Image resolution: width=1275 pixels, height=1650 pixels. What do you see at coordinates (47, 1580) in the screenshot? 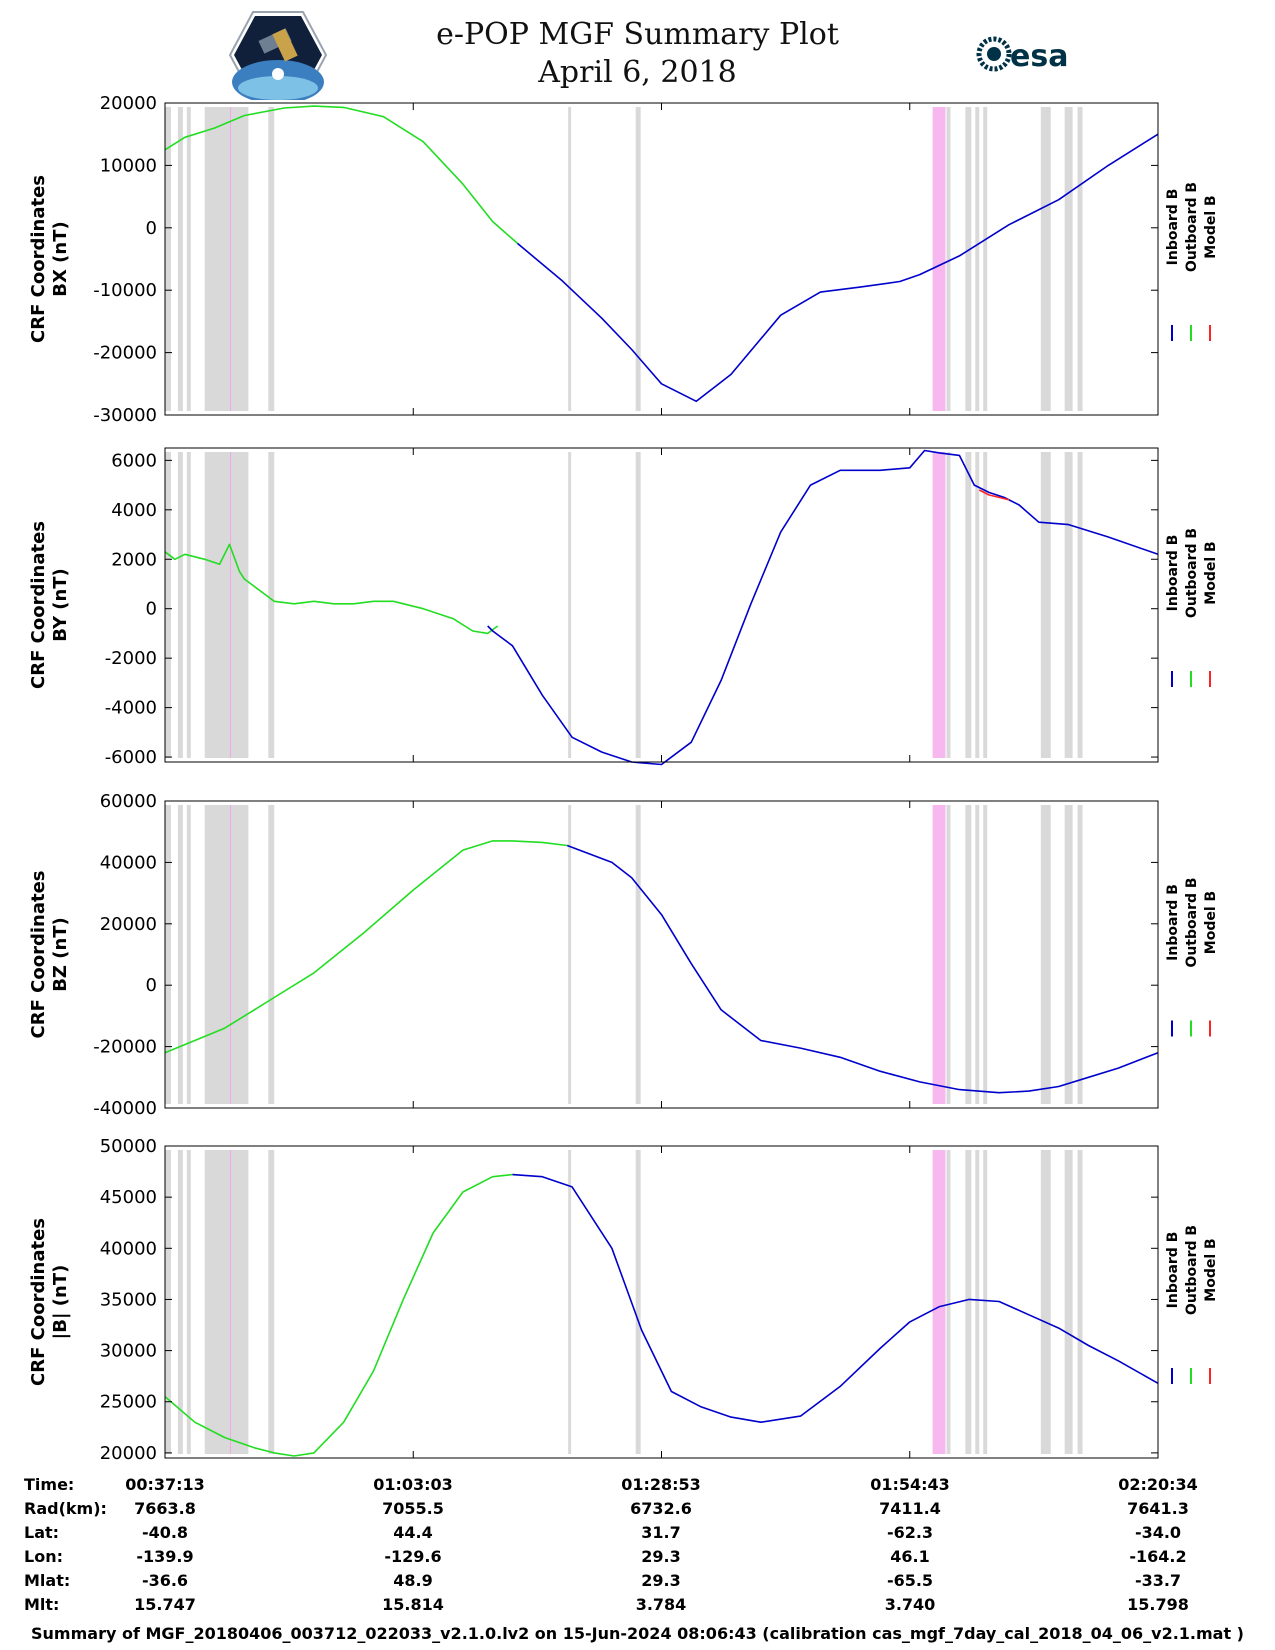
I see `row-label: Mlat:` at bounding box center [47, 1580].